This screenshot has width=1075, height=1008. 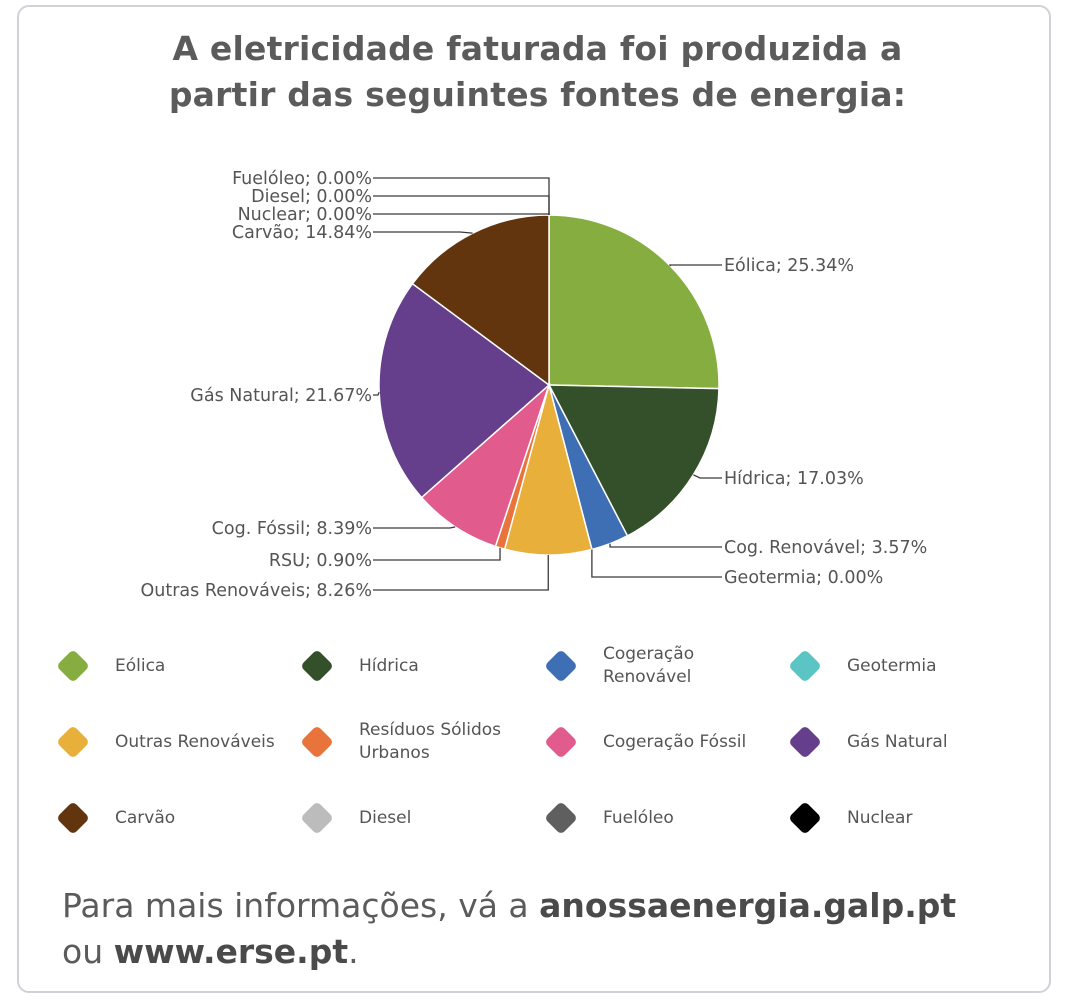 I want to click on leader-line-gas-natural, so click(x=376, y=393).